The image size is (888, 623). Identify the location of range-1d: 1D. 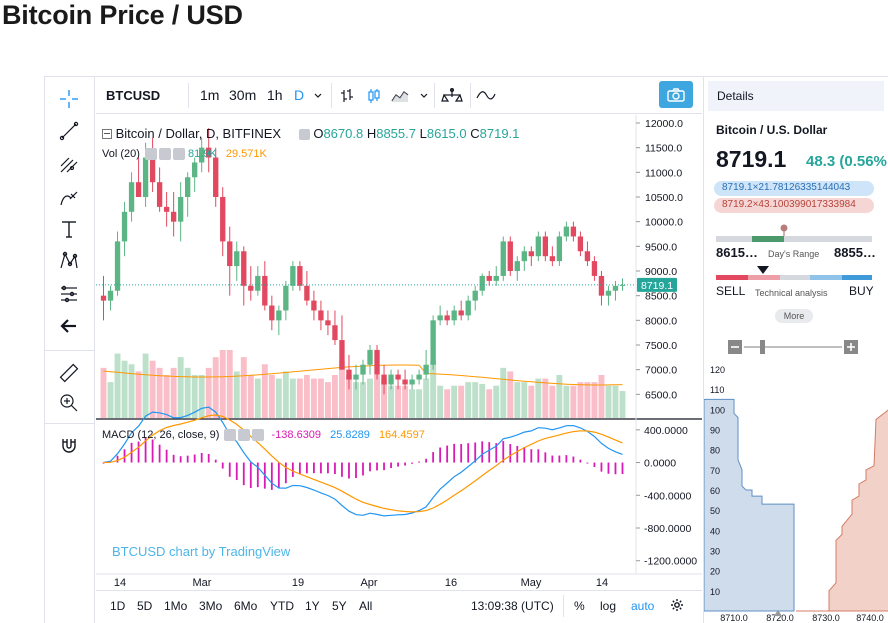
(118, 606).